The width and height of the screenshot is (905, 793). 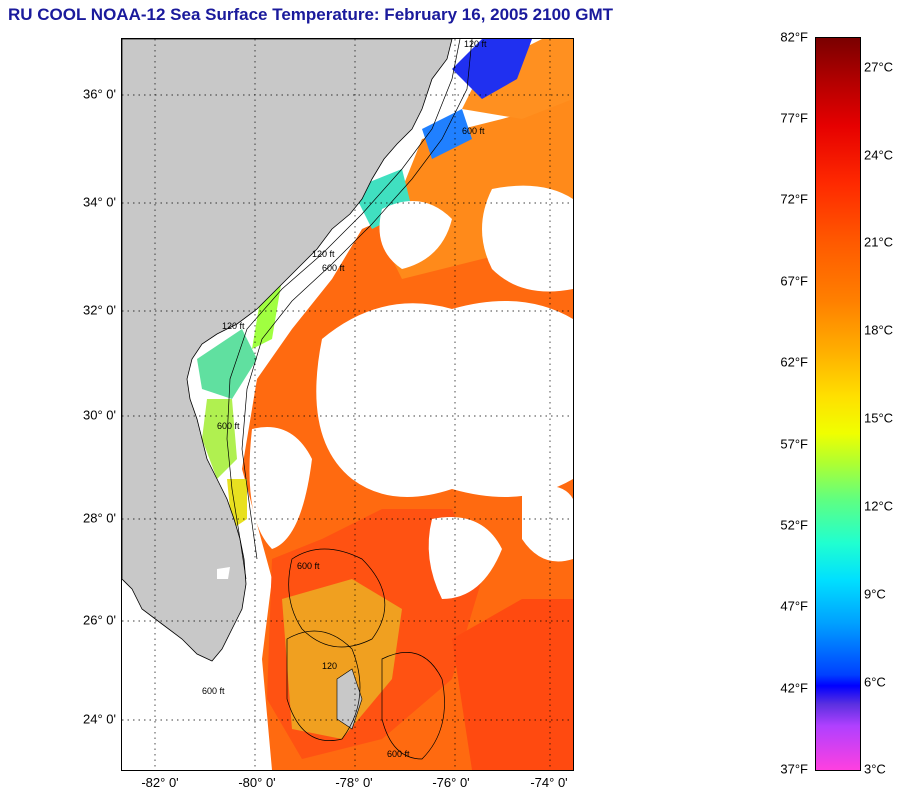 What do you see at coordinates (99, 415) in the screenshot?
I see `lat-label: 30° 0'` at bounding box center [99, 415].